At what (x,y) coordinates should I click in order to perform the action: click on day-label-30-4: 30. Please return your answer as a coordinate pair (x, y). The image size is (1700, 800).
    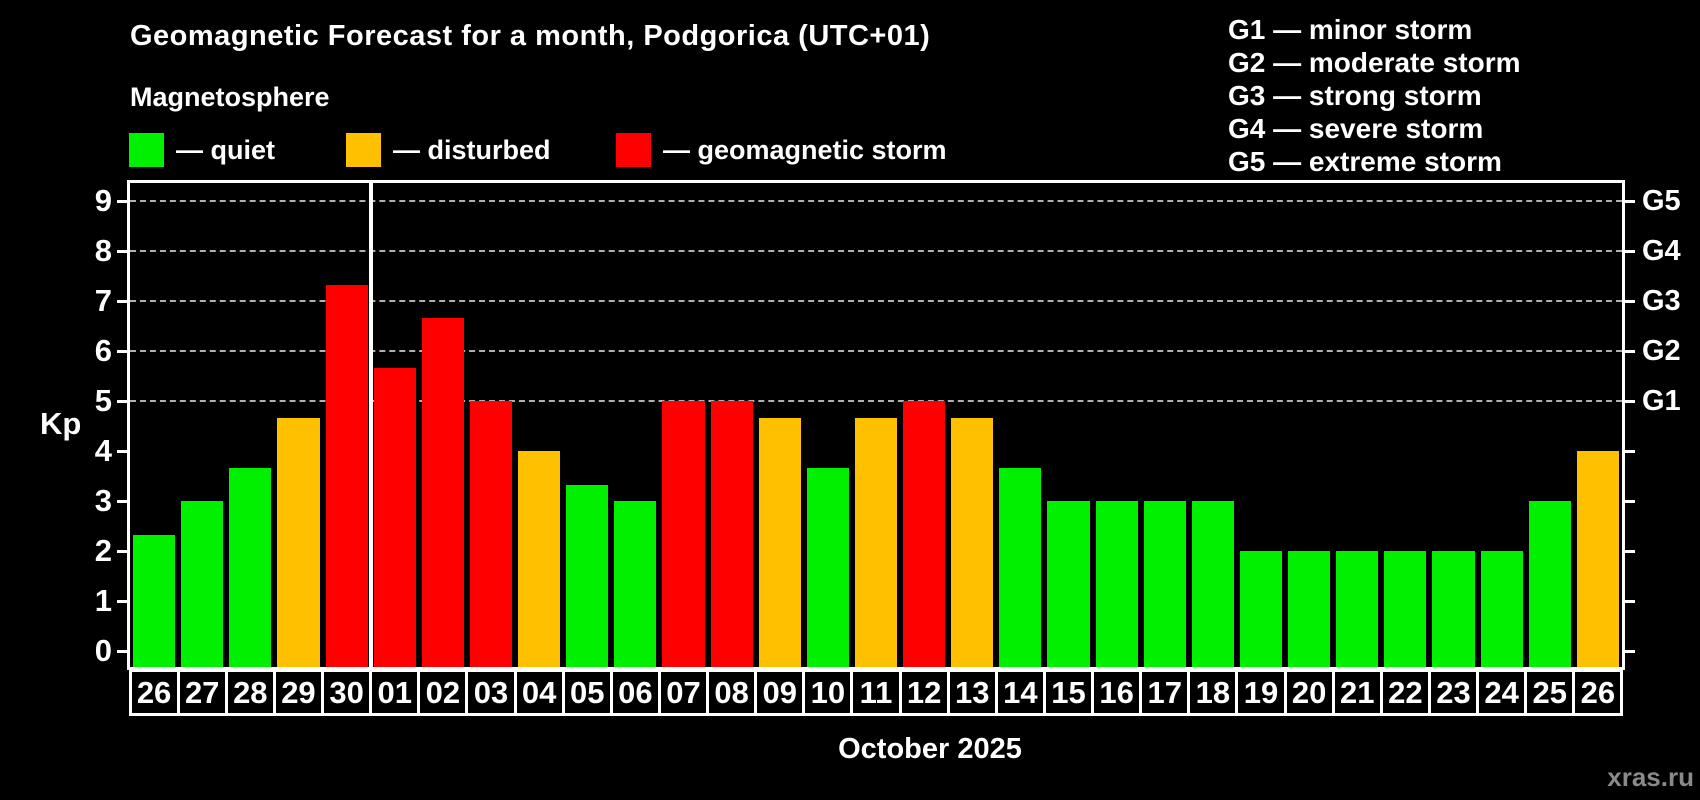
    Looking at the image, I should click on (347, 692).